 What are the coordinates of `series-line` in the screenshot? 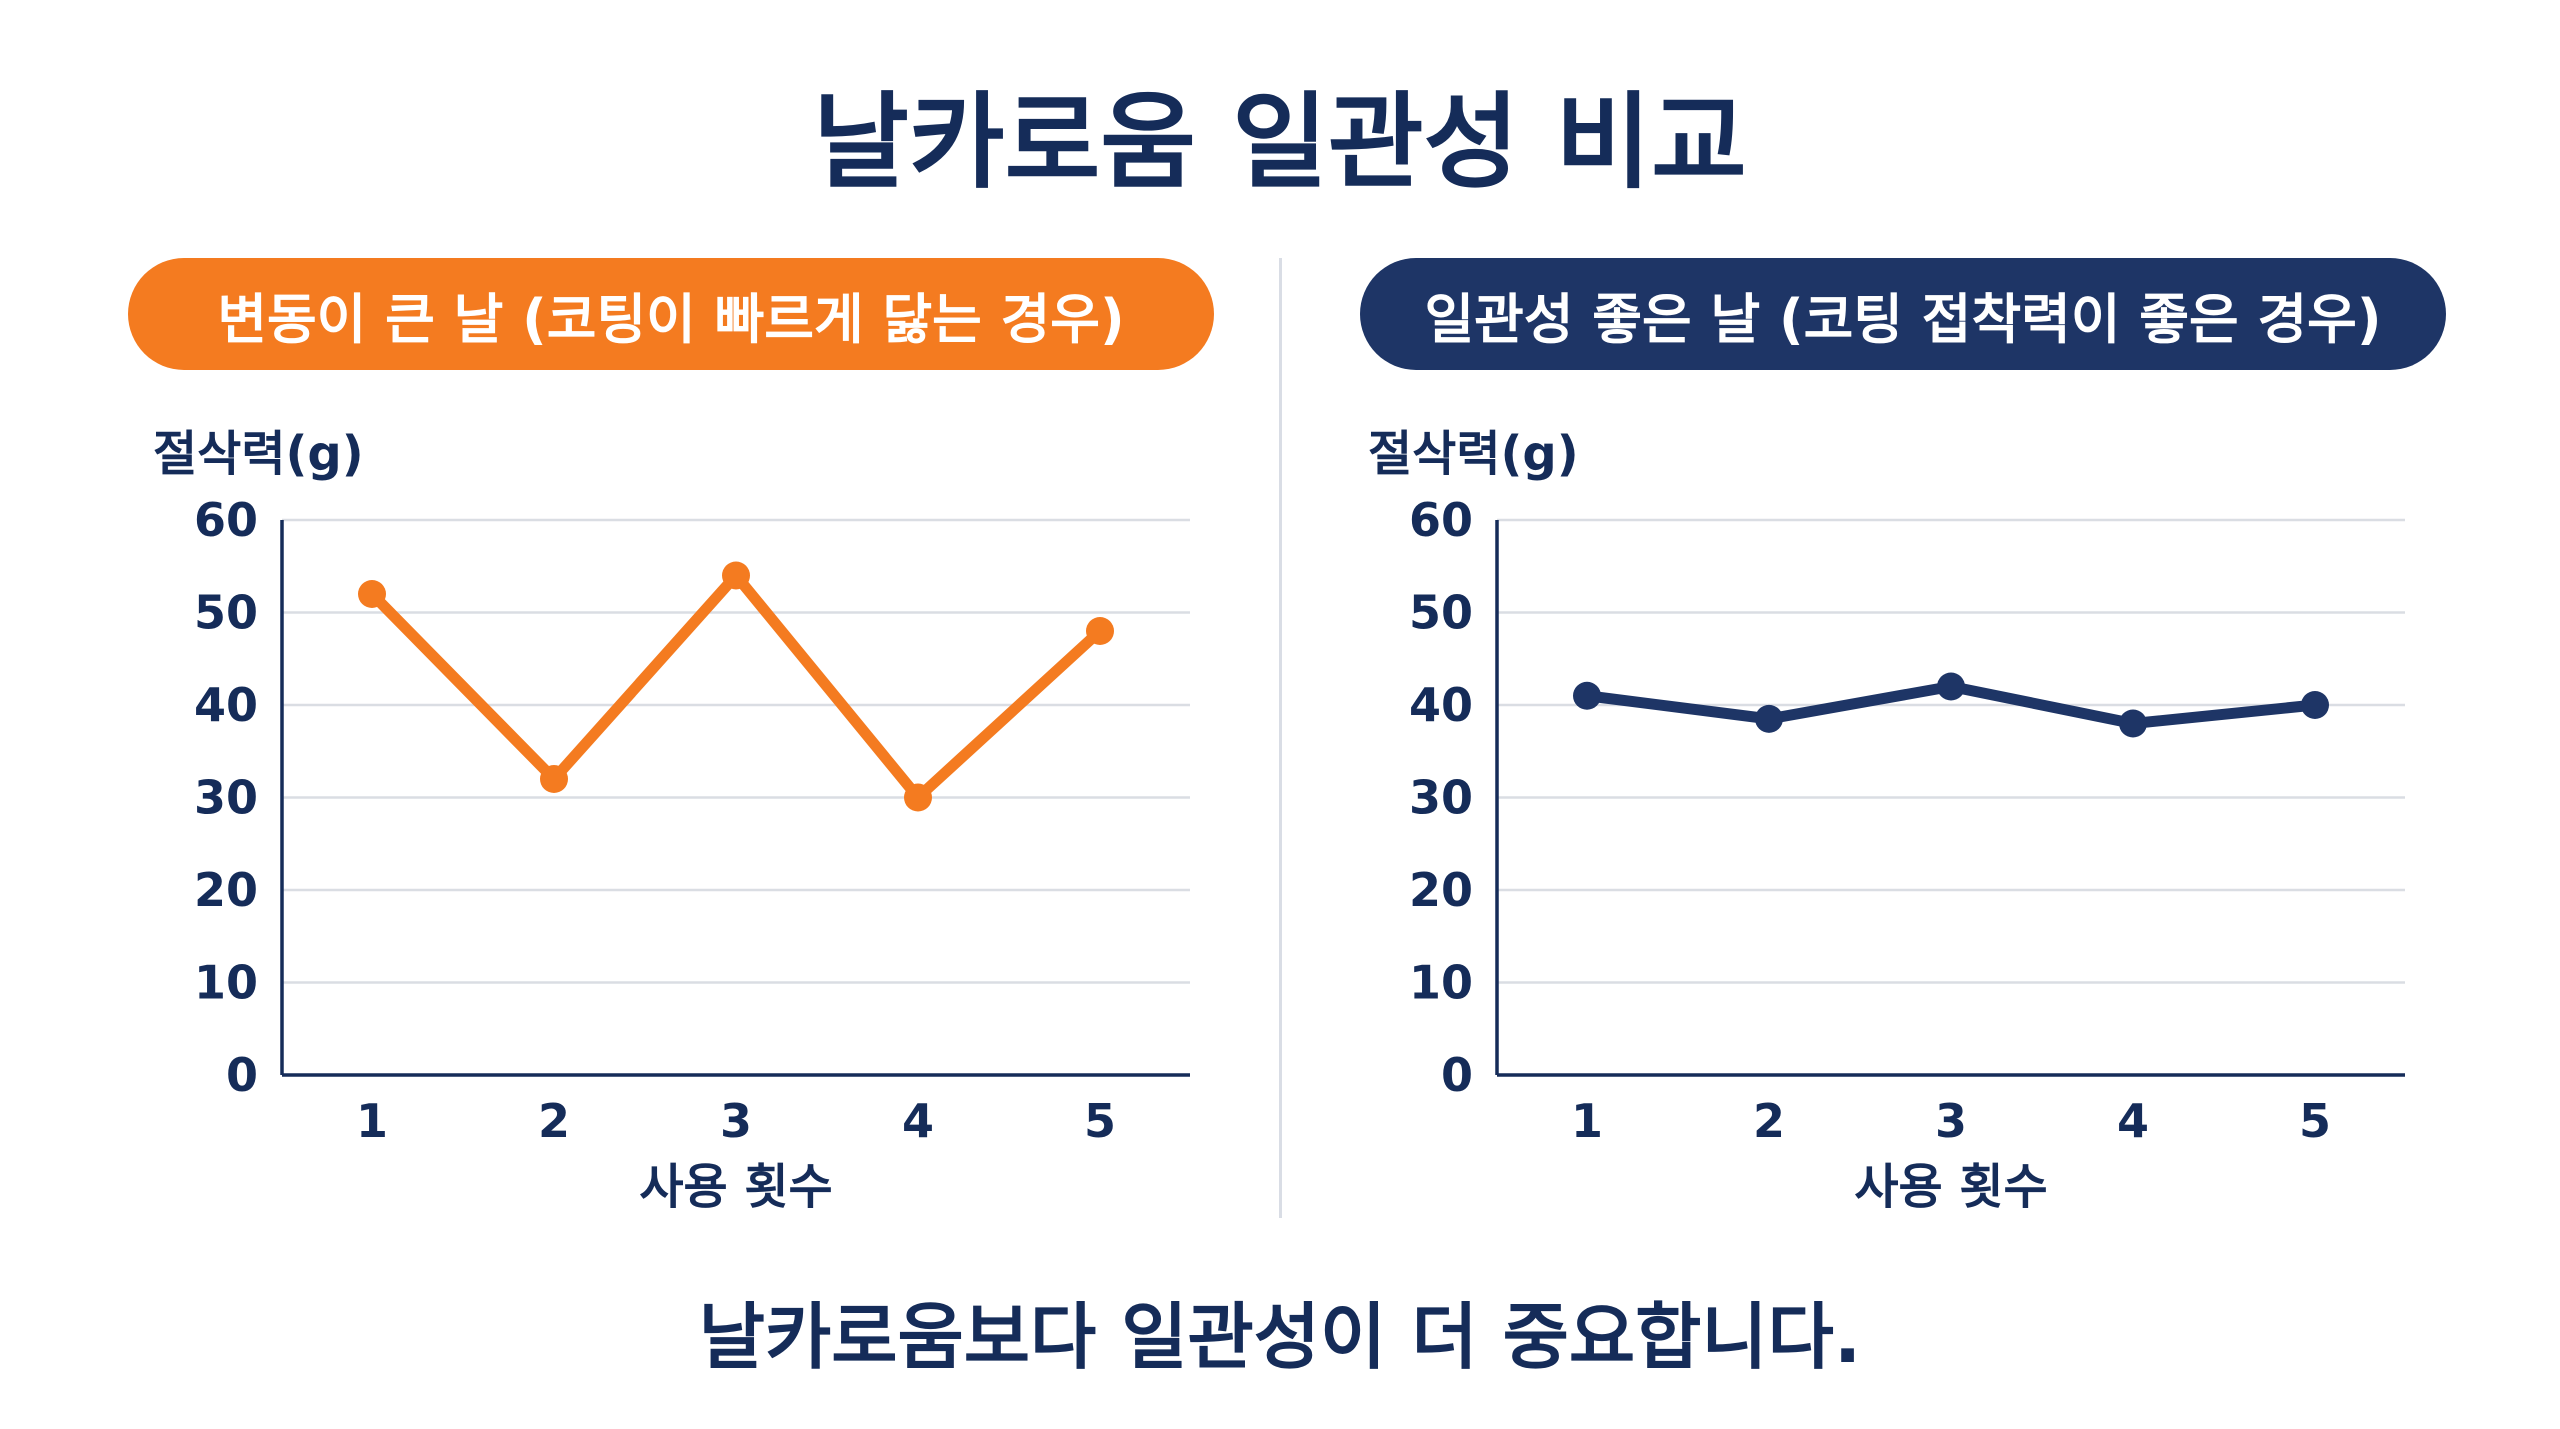 It's located at (736, 686).